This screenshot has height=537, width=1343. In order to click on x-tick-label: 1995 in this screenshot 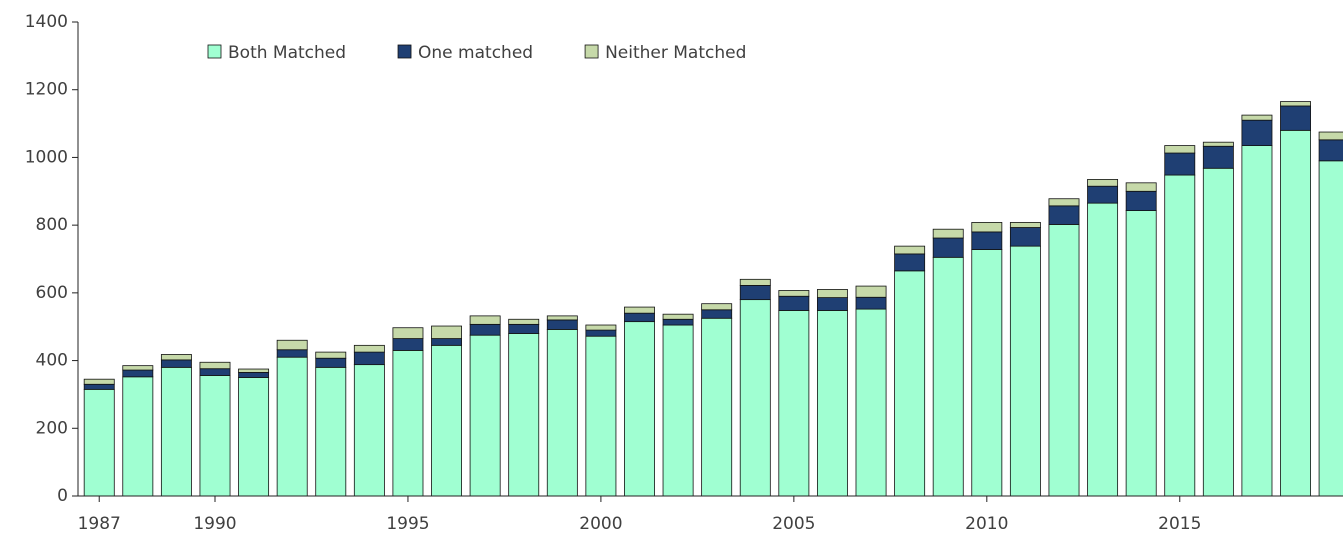, I will do `click(407, 524)`.